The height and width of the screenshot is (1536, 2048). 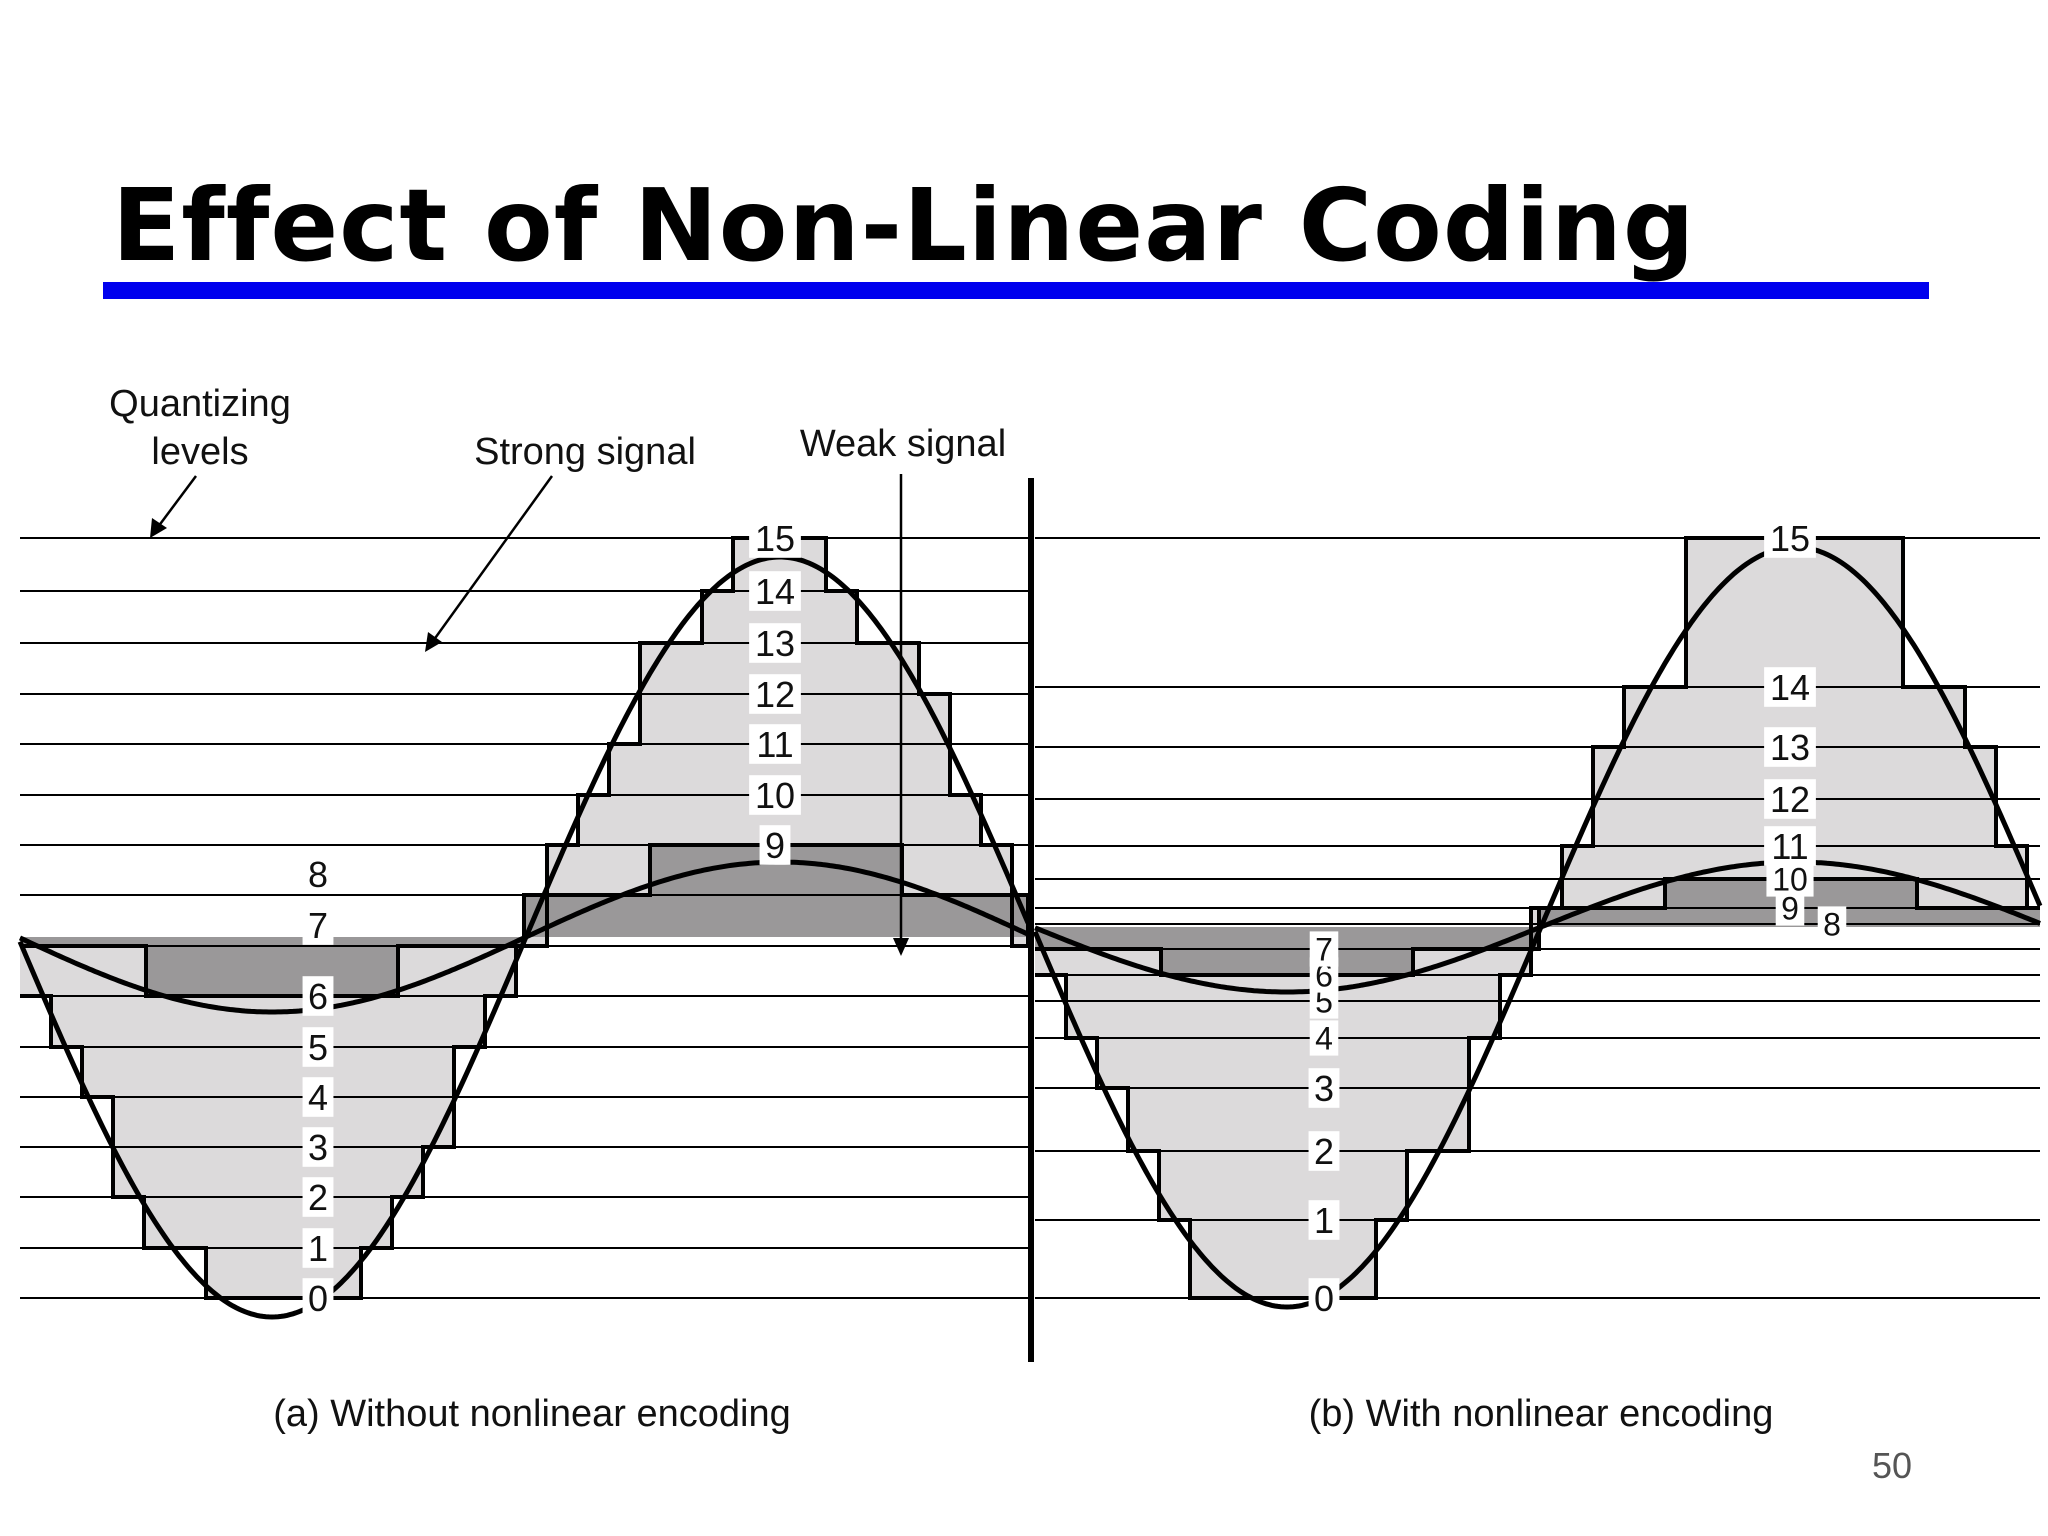 What do you see at coordinates (901, 947) in the screenshot?
I see `weak-signal-arrowhead` at bounding box center [901, 947].